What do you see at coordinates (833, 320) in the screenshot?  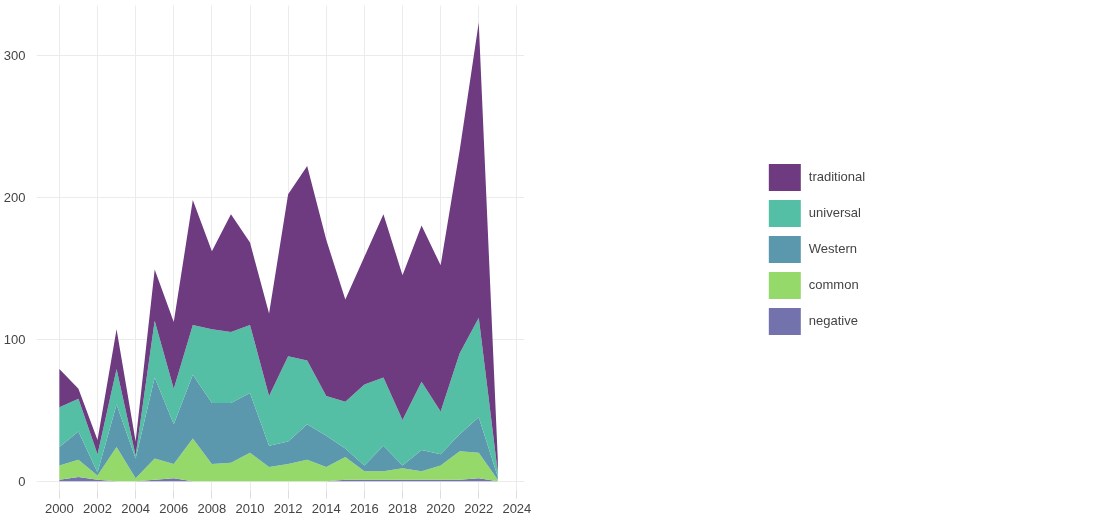 I see `legend-label: negative` at bounding box center [833, 320].